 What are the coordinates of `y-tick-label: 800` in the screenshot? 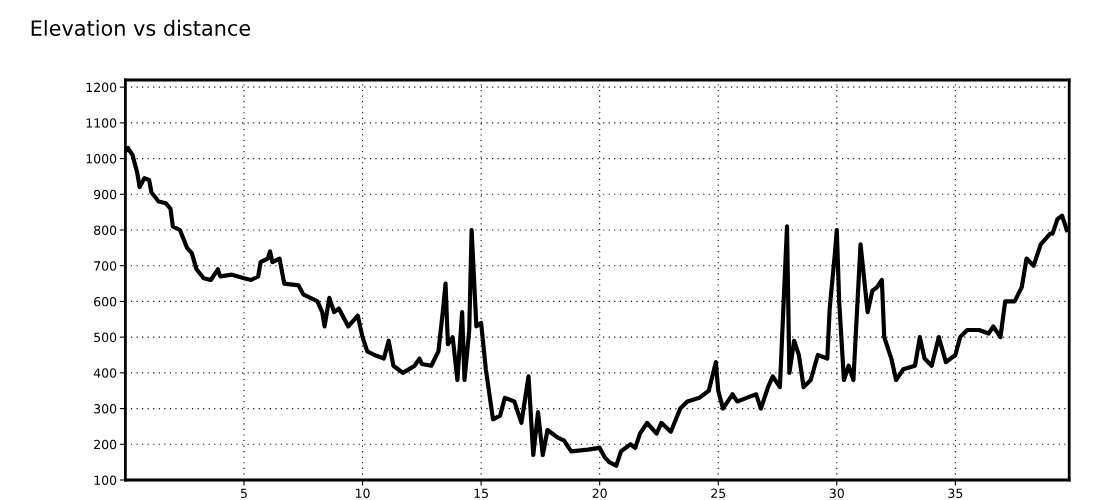 It's located at (105, 230).